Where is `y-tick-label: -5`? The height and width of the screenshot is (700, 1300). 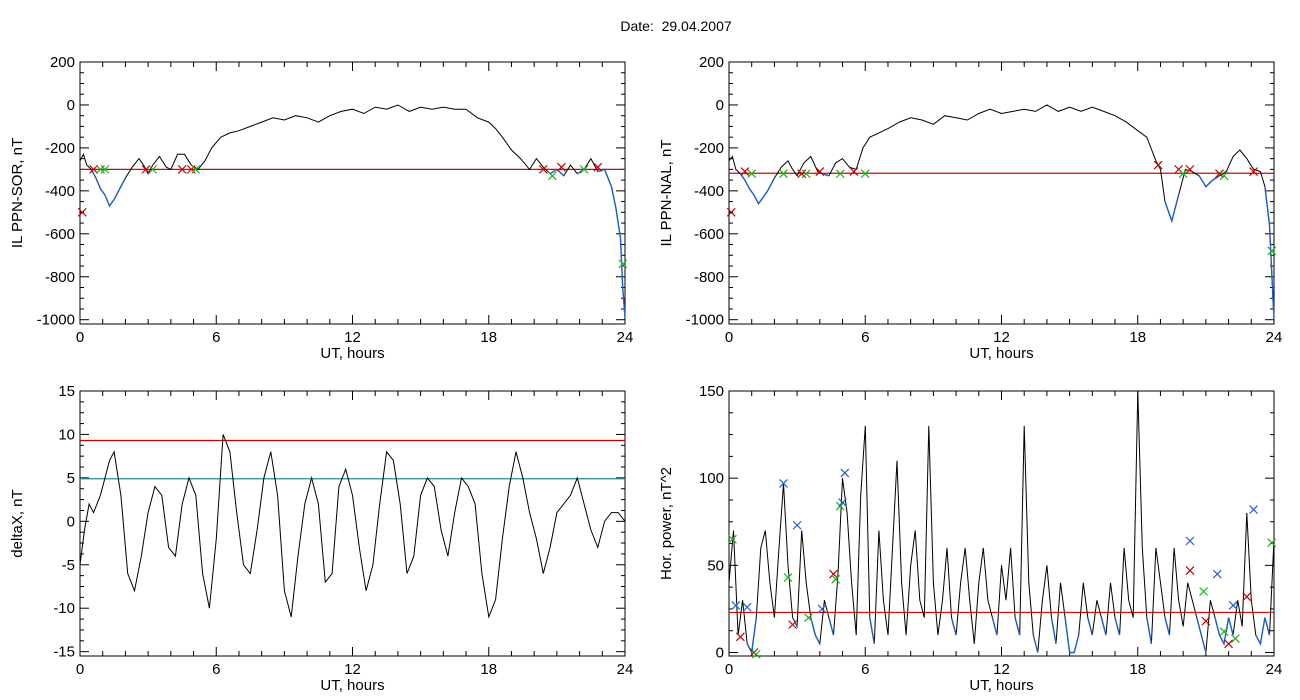
y-tick-label: -5 is located at coordinates (68, 565).